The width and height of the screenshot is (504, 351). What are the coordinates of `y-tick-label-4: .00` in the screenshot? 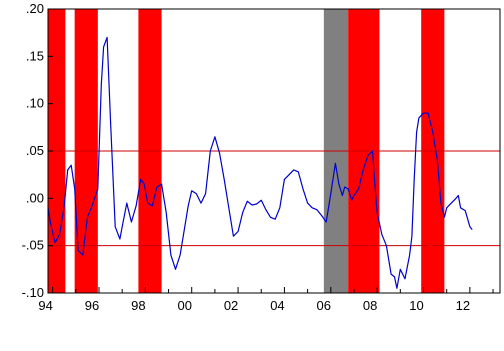 It's located at (35, 197).